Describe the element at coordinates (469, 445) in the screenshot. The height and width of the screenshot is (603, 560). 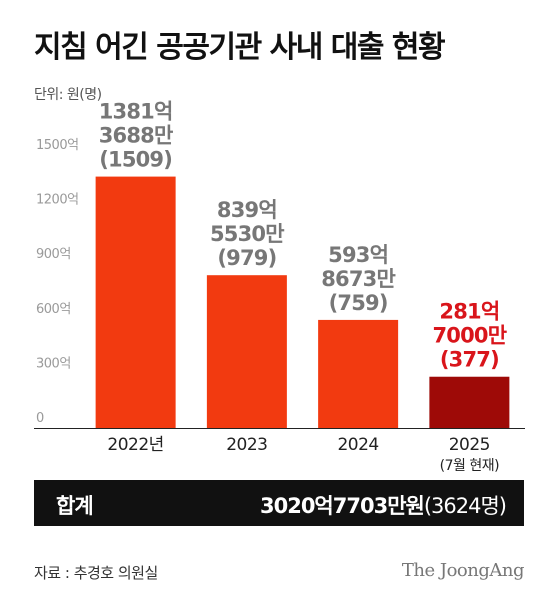
I see `x-tick-label: 2025` at that location.